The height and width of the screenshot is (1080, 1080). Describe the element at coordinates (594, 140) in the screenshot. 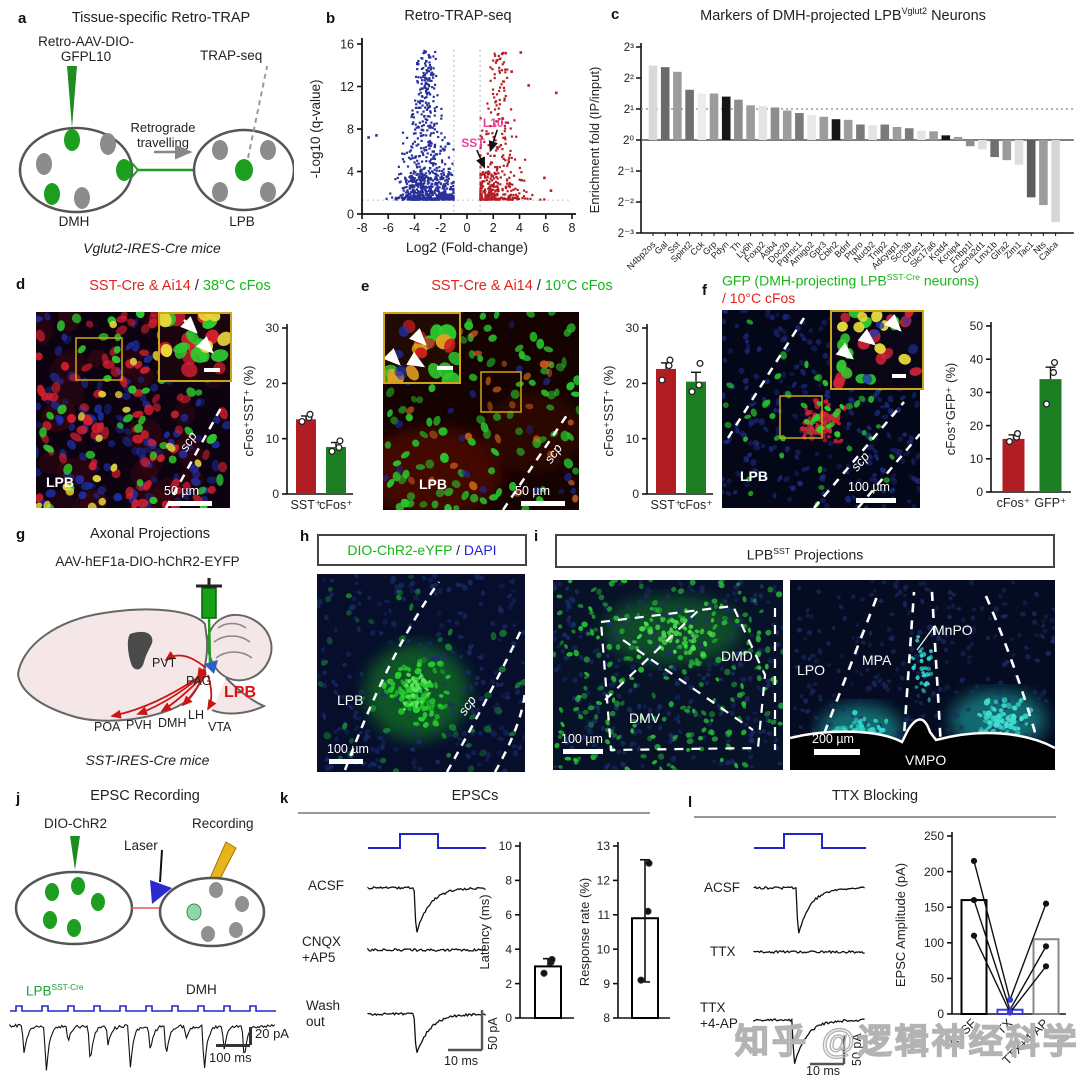

I see `svg-text: Enrichment fold (IP/input)` at that location.